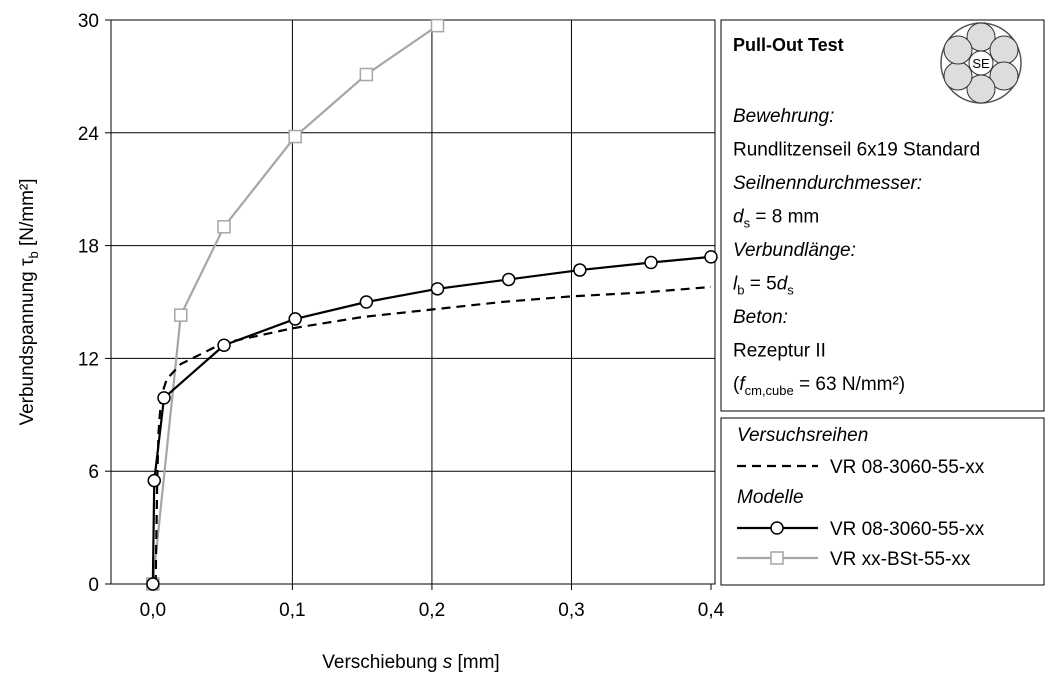 This screenshot has height=681, width=1045. I want to click on text-part: Verschiebung, so click(382, 662).